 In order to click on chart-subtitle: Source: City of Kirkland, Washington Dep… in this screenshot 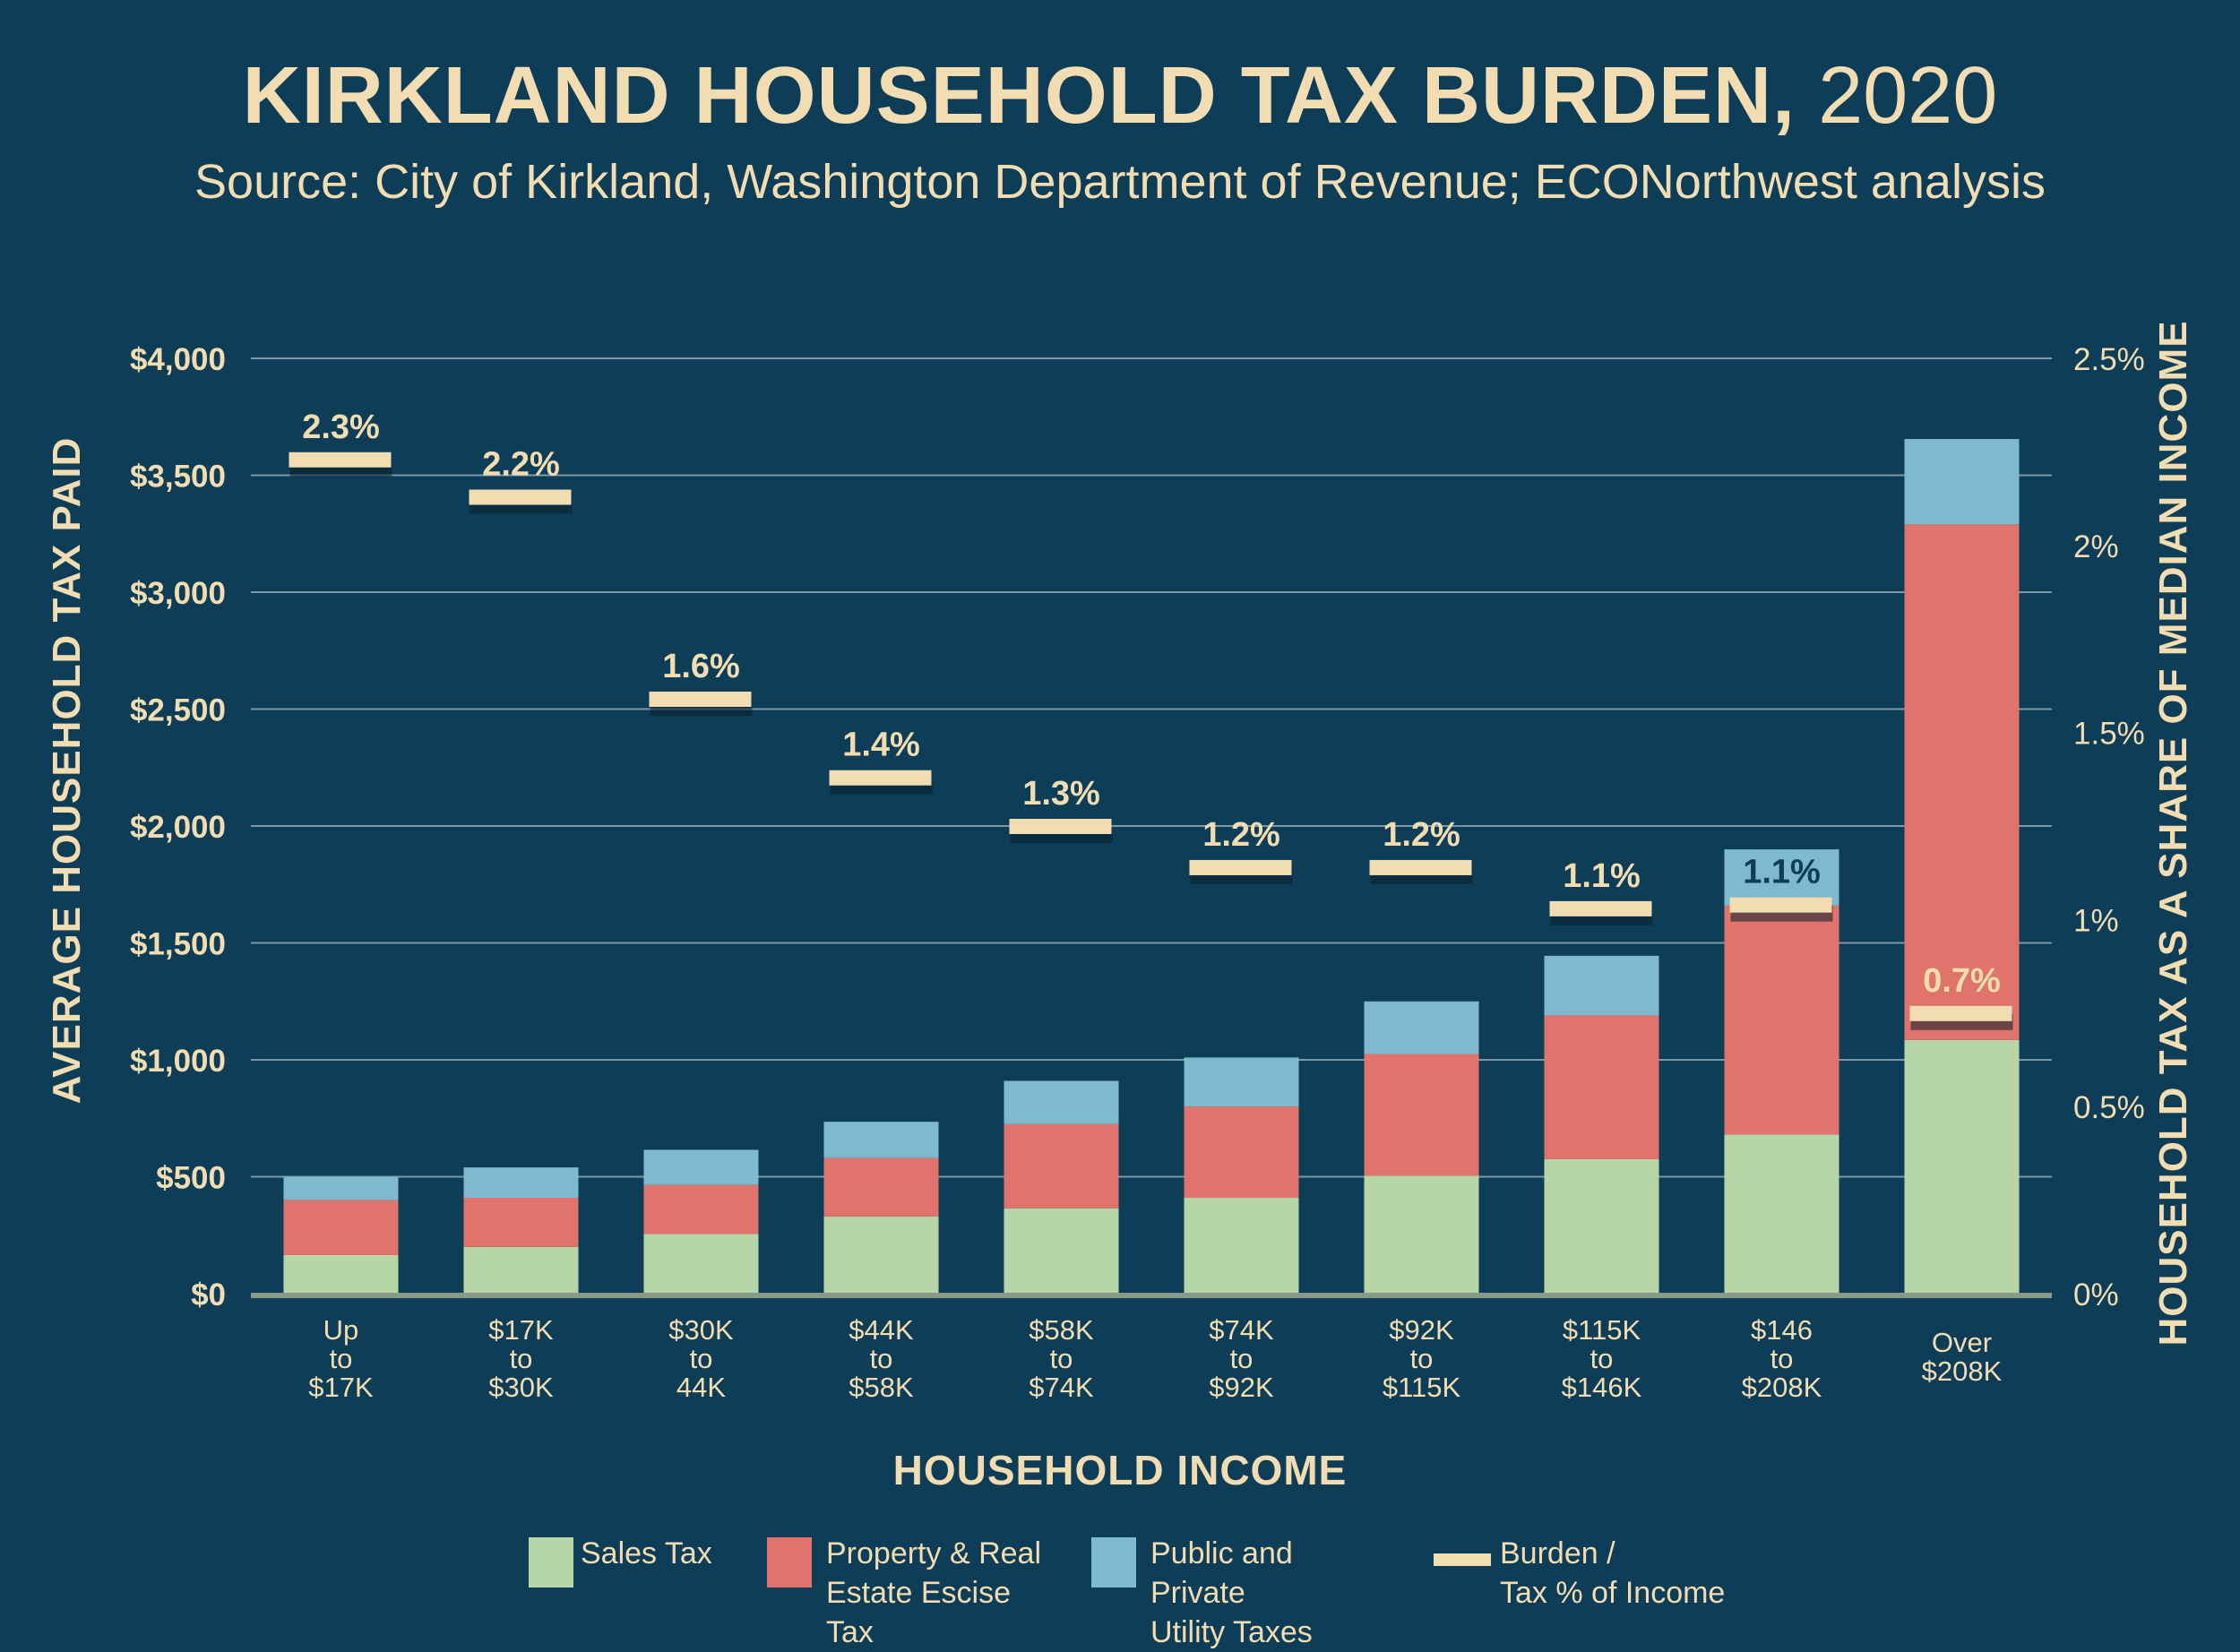, I will do `click(1120, 182)`.